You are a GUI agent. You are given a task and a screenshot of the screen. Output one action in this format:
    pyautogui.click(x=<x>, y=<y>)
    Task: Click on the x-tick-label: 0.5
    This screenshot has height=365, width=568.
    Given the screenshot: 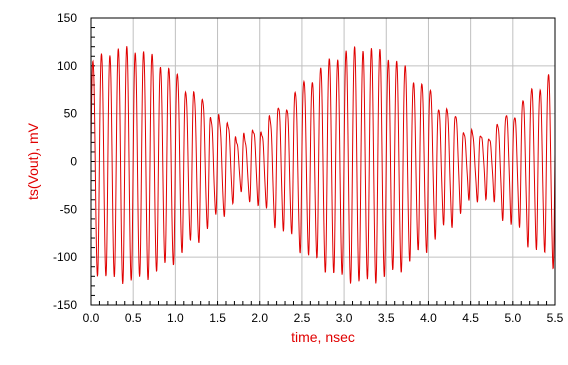 What is the action you would take?
    pyautogui.click(x=133, y=318)
    